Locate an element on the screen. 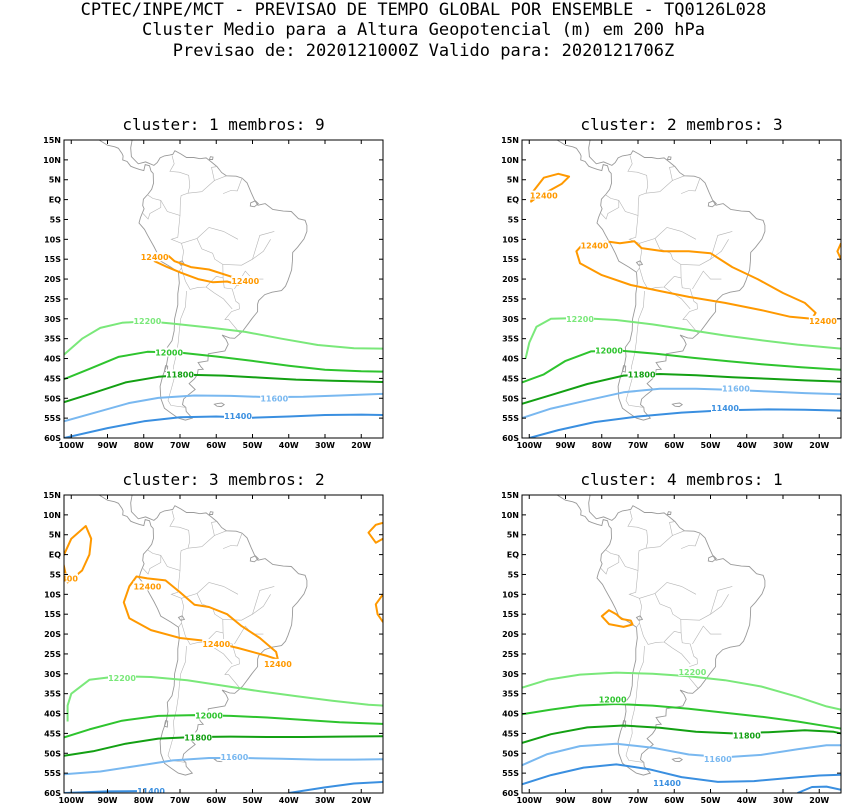 The image size is (847, 805). contour-label: 12200 is located at coordinates (692, 672).